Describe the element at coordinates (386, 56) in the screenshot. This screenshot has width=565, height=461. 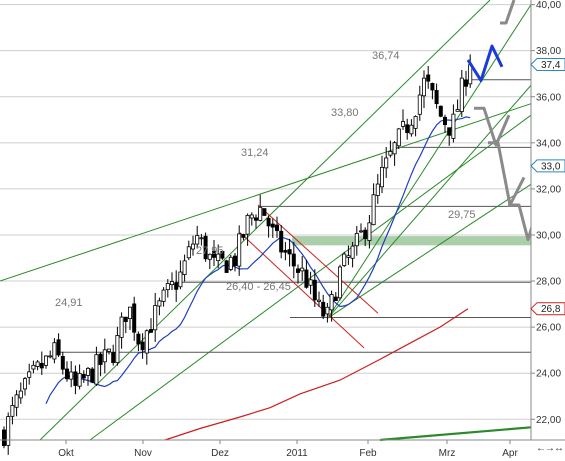
I see `price-annotation: 36,74` at that location.